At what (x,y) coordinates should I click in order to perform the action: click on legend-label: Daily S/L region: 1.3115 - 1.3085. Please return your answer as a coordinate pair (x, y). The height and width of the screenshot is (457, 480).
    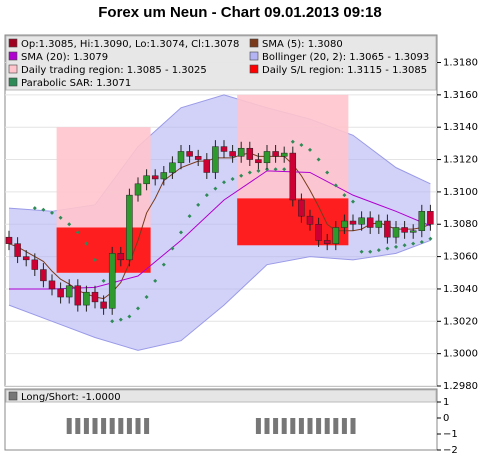
    Looking at the image, I should click on (344, 70).